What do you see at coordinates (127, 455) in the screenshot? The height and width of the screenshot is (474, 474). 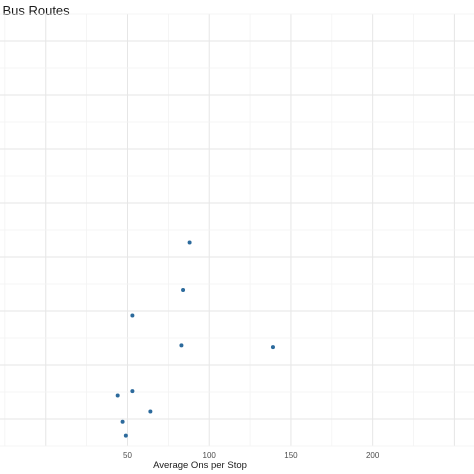 I see `x-tick-label: 50` at bounding box center [127, 455].